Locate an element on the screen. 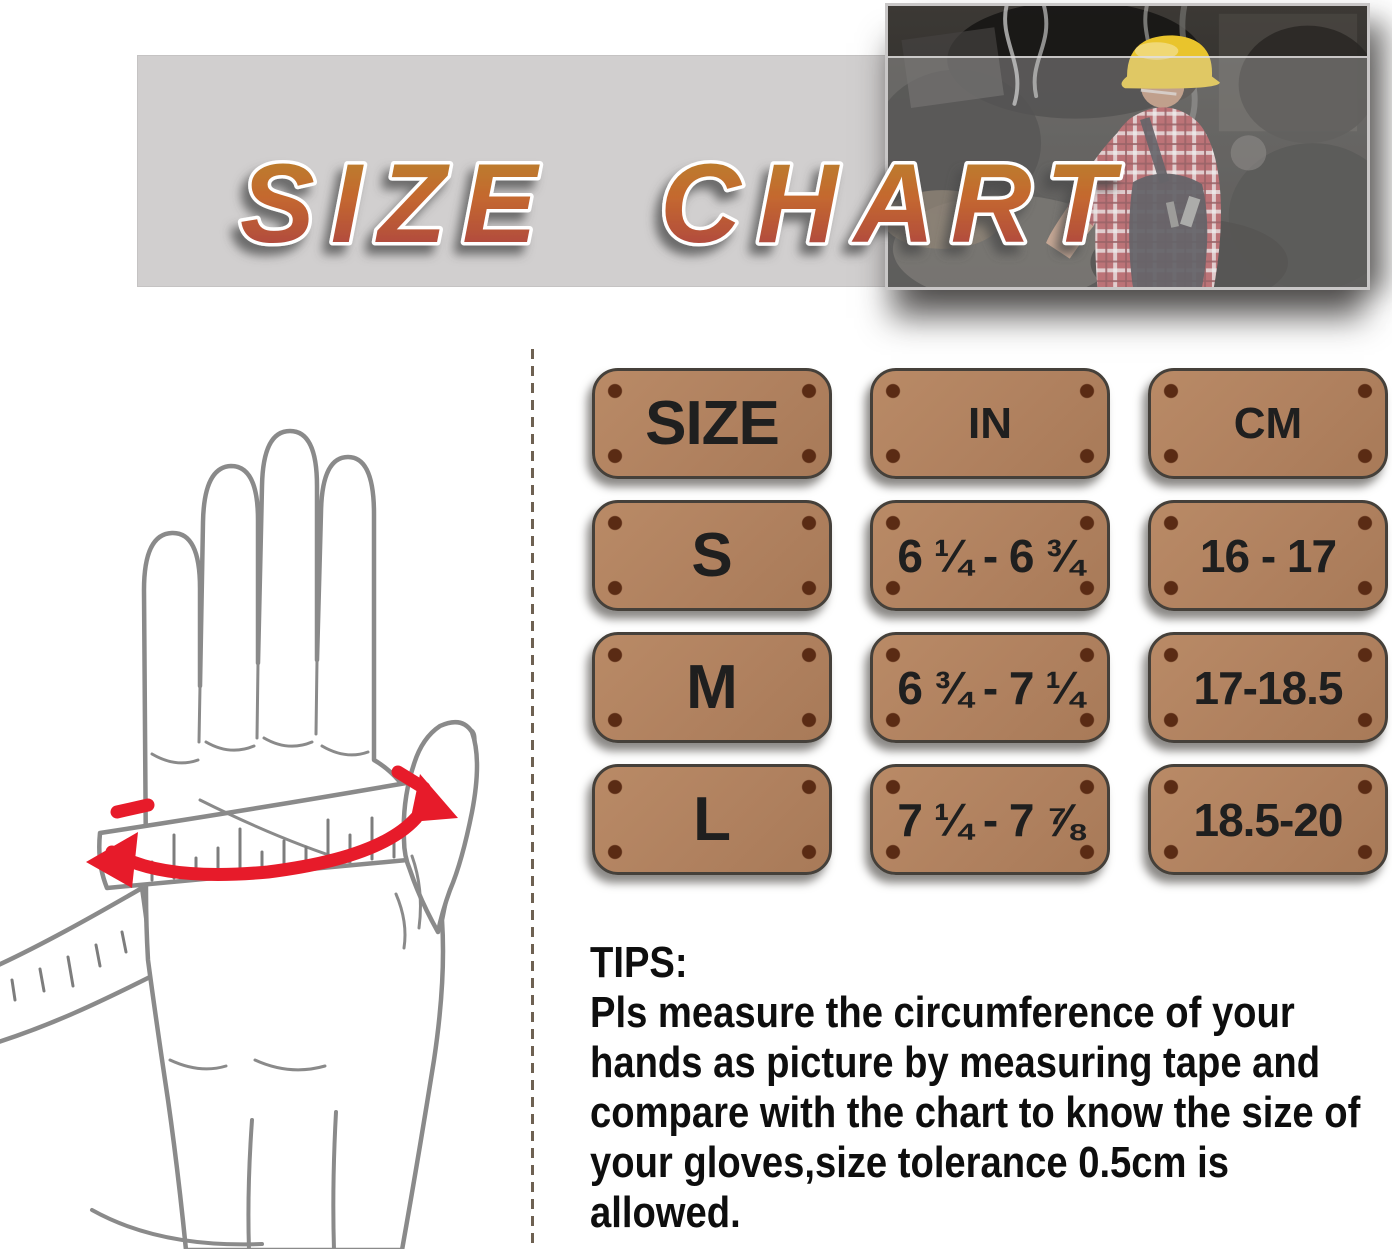 This screenshot has width=1392, height=1249. row-l-cm-tag: 18.5-20 is located at coordinates (1268, 819).